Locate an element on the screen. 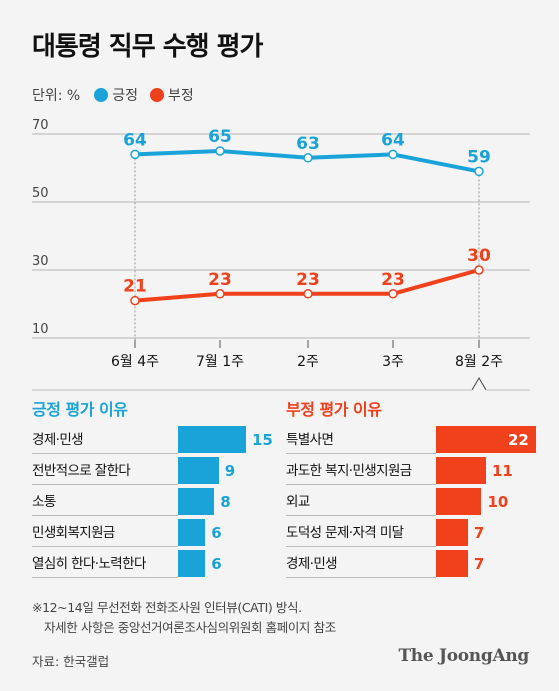 Image resolution: width=559 pixels, height=691 pixels. x-tick-label: 8월 2주 is located at coordinates (479, 362).